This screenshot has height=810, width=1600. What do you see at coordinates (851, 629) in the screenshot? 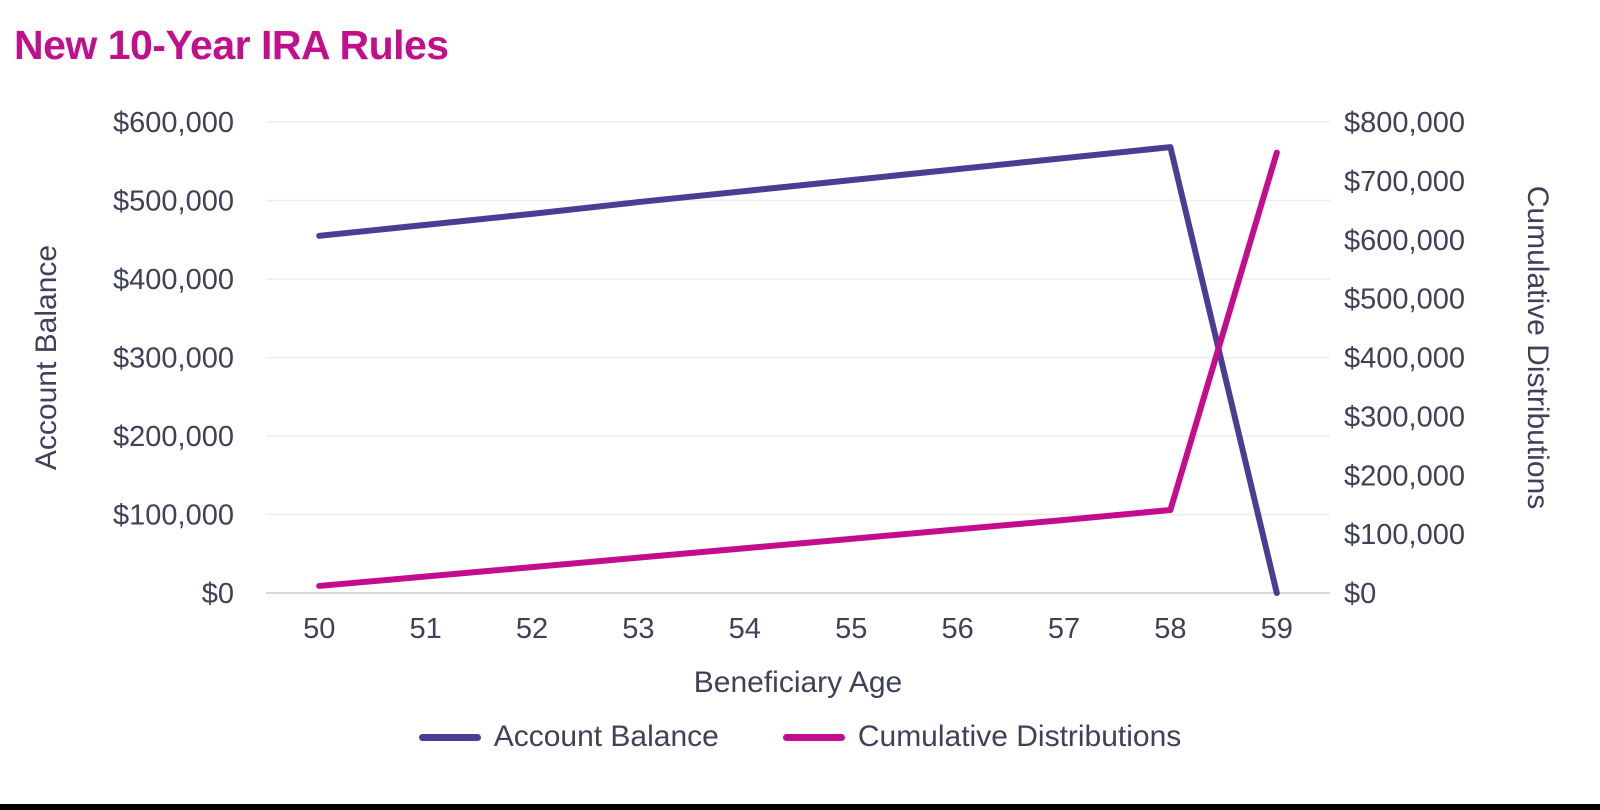
I see `x-axis-tick-label: 55` at bounding box center [851, 629].